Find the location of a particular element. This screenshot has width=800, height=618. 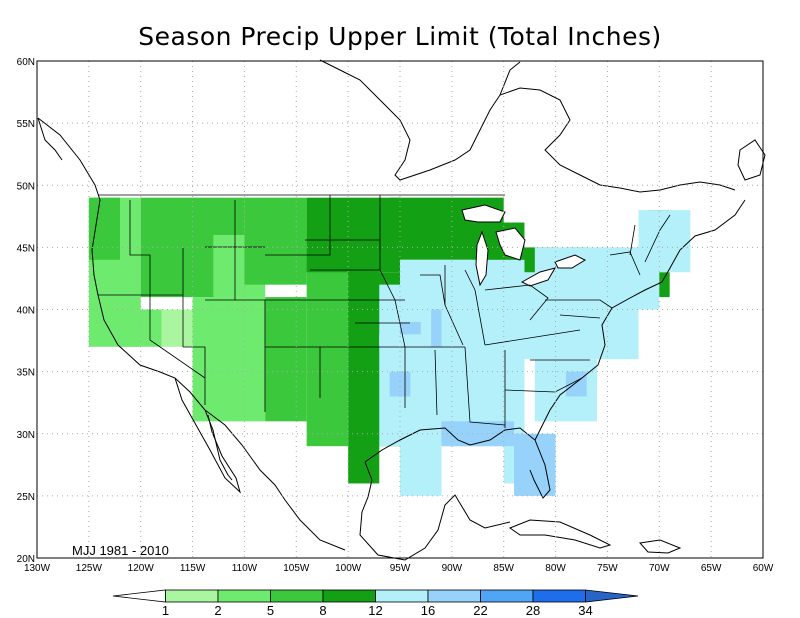

lon-label: 130W is located at coordinates (37, 568).